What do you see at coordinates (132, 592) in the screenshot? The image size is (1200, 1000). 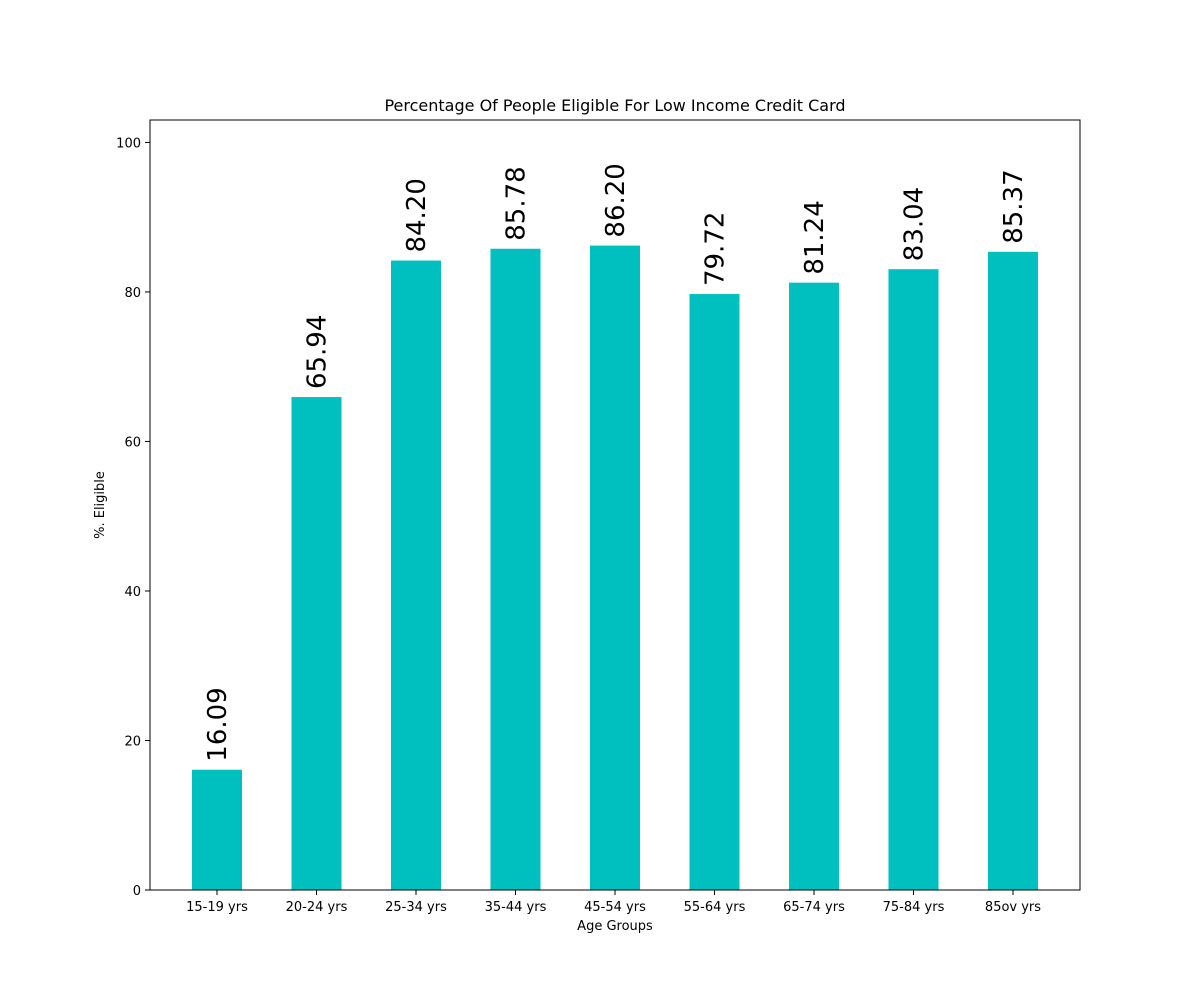 I see `y-tick-label: 40` at bounding box center [132, 592].